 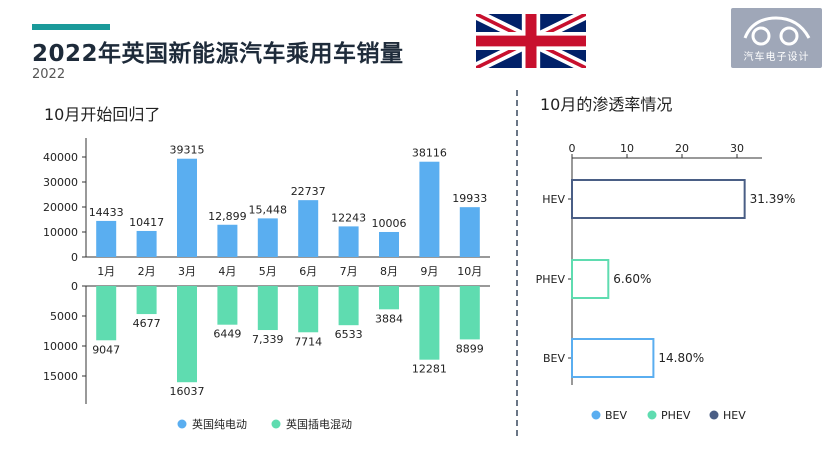 I want to click on upper-tick-label: 40000, so click(x=60, y=157).